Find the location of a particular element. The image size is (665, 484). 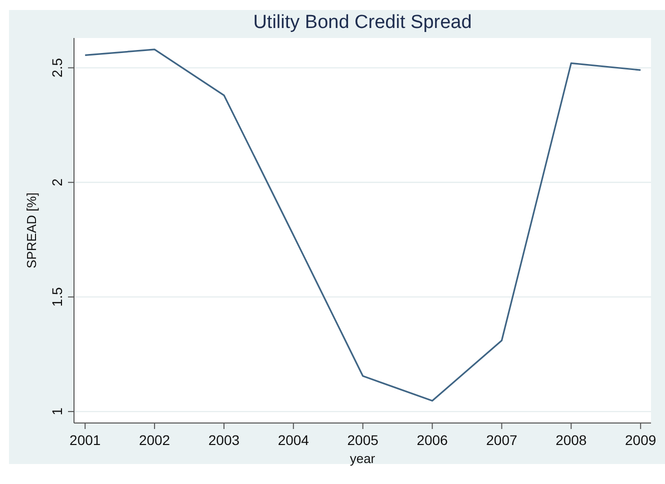

chart-title: Utility Bond Credit Spread is located at coordinates (362, 22).